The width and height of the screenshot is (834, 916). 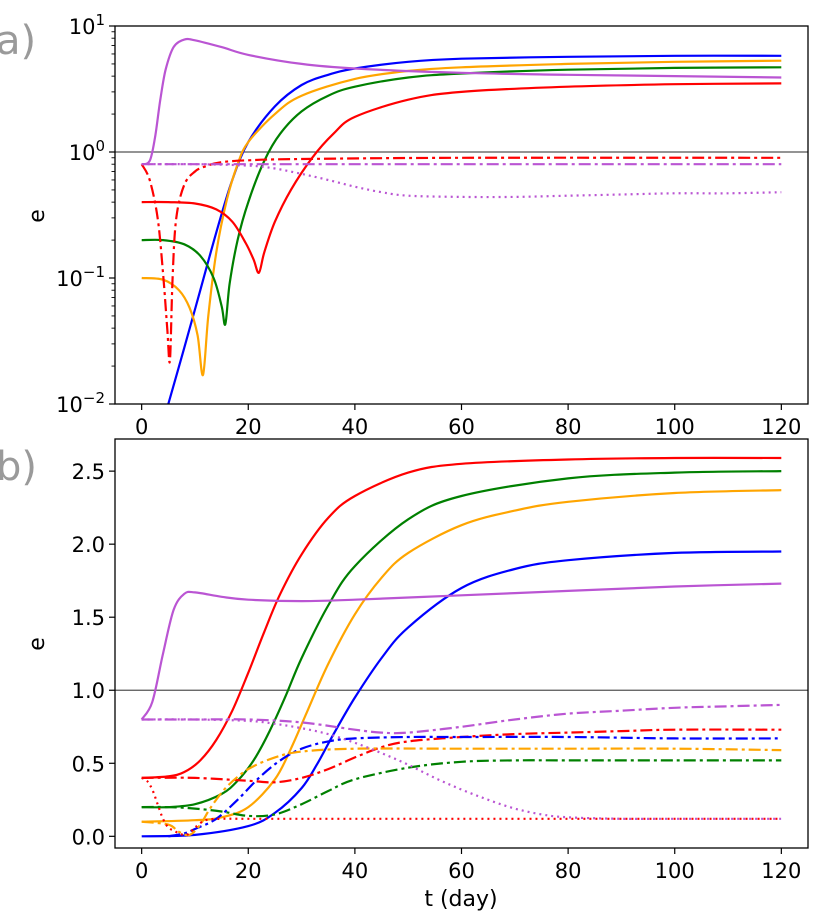 I want to click on panel-b-ytick-label: 2.0, so click(x=88, y=545).